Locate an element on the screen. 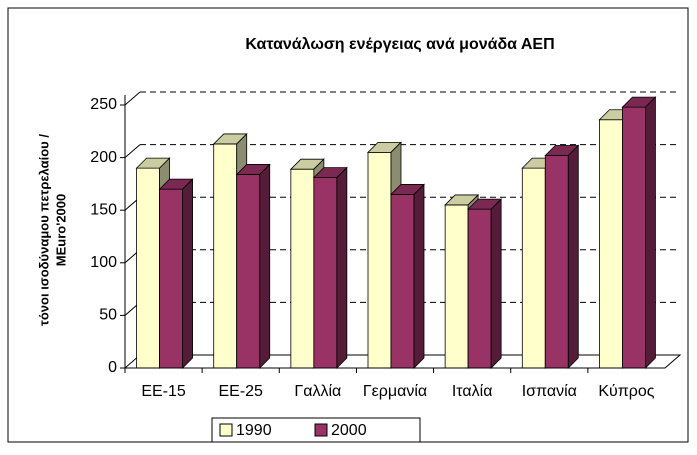 This screenshot has height=455, width=697. y-tick-label: 0 is located at coordinates (112, 367).